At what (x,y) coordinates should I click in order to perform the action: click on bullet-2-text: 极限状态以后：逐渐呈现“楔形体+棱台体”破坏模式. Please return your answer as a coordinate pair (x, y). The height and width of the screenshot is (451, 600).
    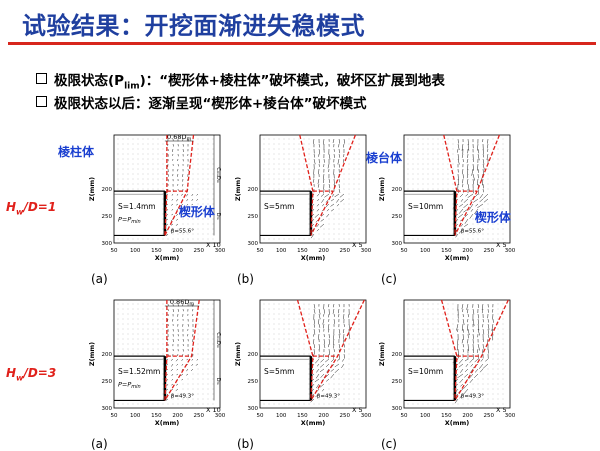
    Looking at the image, I should click on (210, 104).